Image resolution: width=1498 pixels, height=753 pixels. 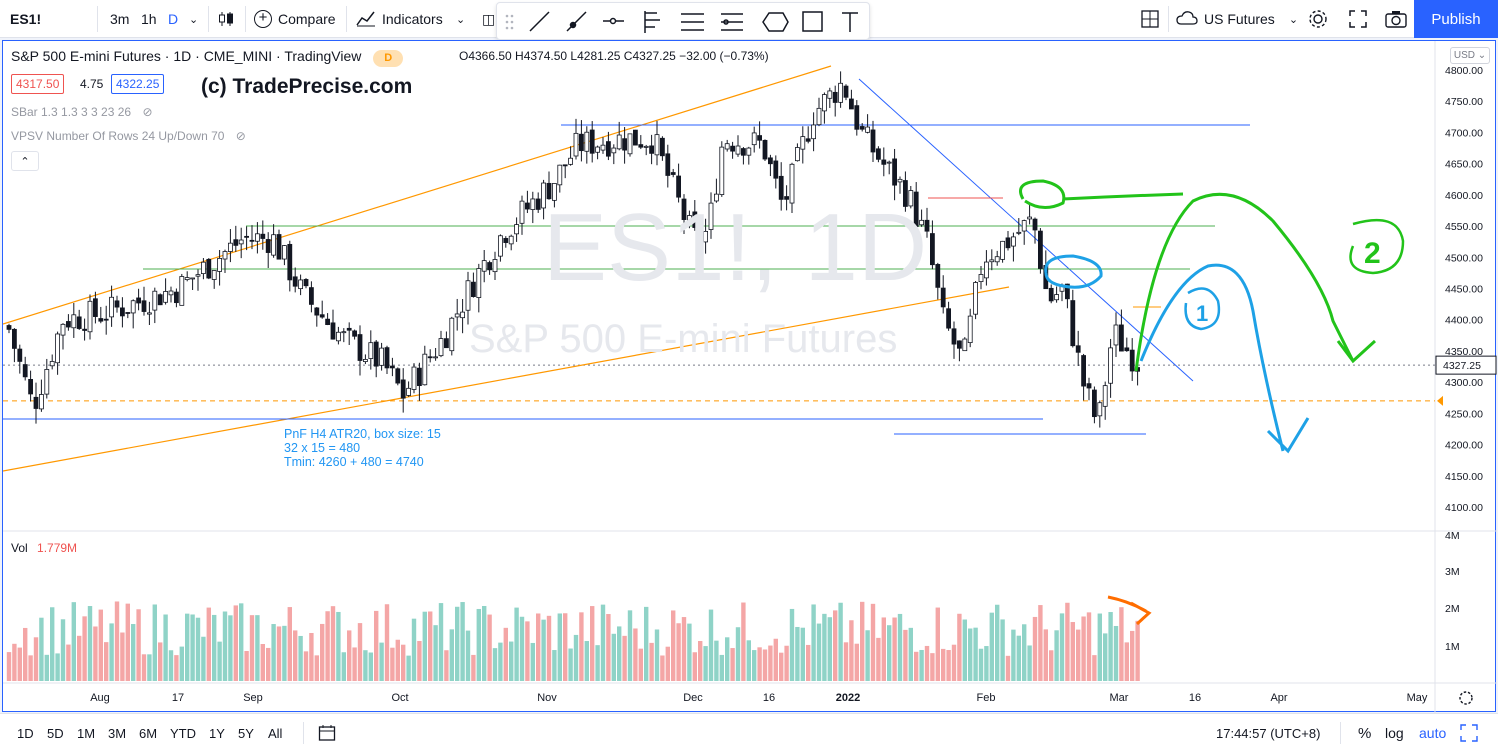 What do you see at coordinates (1470, 55) in the screenshot?
I see `currency-selector: USD ⌄` at bounding box center [1470, 55].